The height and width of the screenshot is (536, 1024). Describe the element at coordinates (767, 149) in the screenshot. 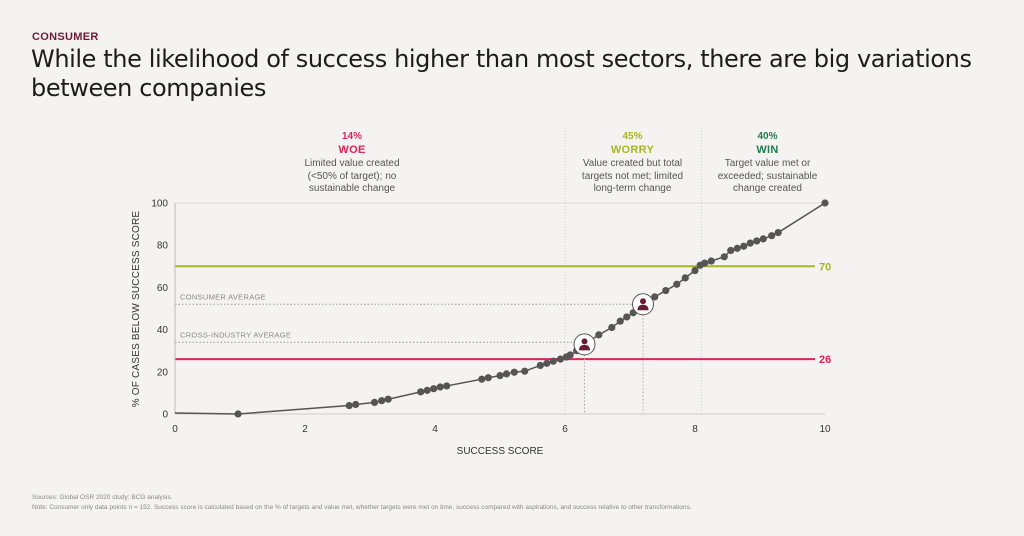

I see `zone-win-name: WIN` at that location.